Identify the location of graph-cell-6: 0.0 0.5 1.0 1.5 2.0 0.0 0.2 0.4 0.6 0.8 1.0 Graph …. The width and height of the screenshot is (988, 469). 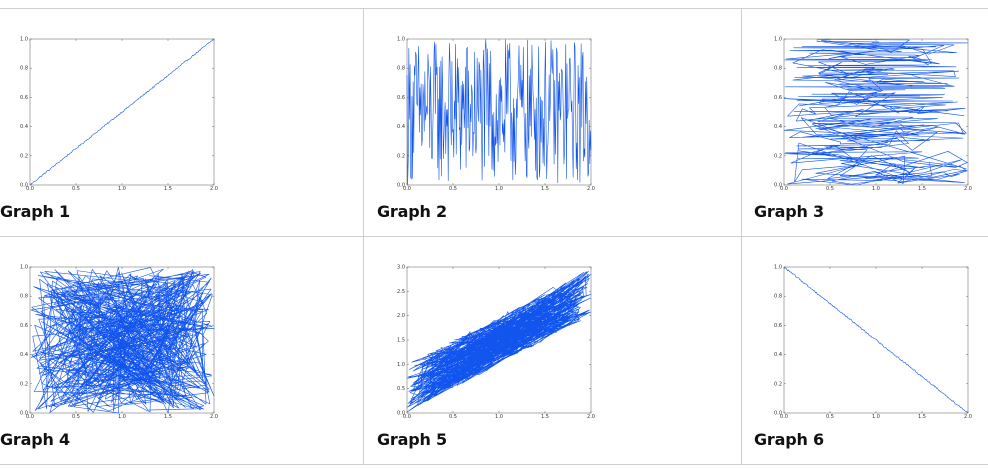
(871, 351).